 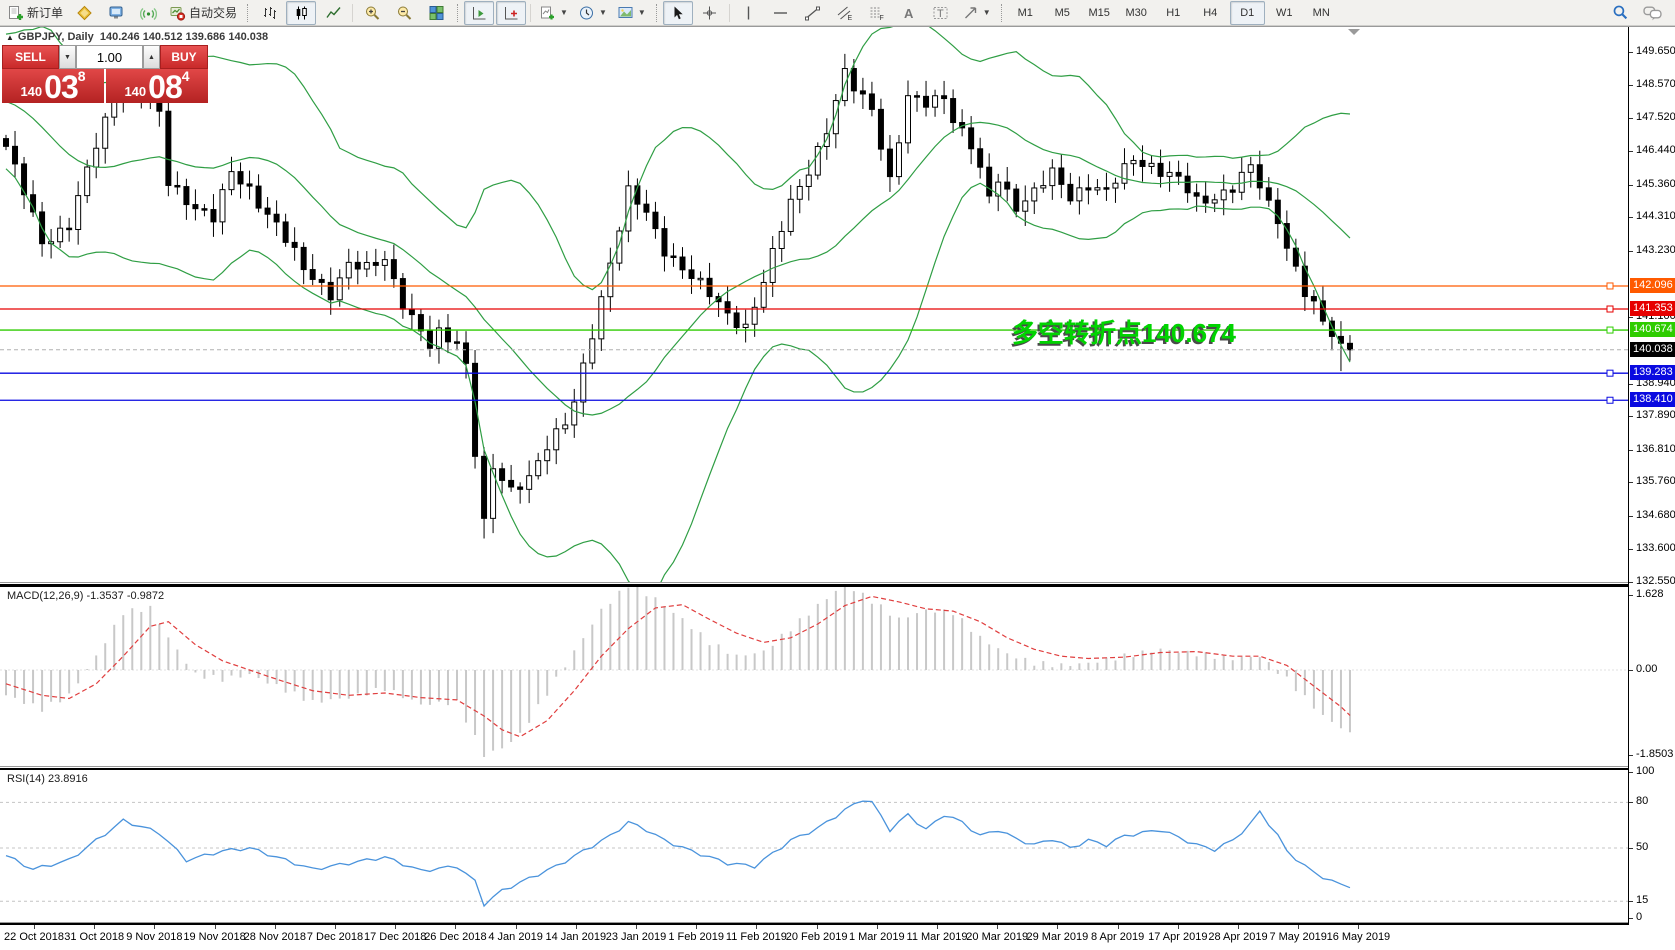 I want to click on text-button: A, so click(x=909, y=13).